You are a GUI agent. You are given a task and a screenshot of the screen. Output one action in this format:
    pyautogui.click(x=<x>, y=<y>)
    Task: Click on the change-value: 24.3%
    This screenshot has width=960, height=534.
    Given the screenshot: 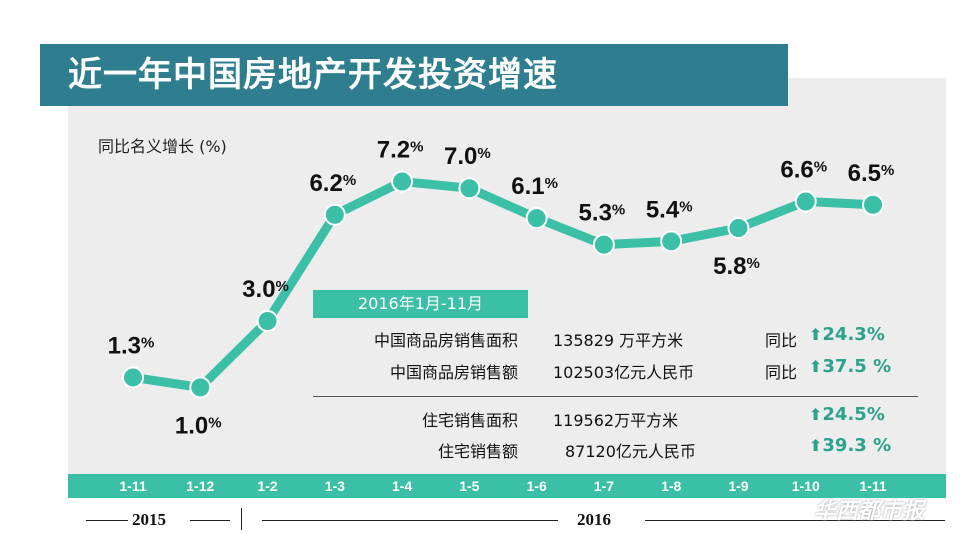 What is the action you would take?
    pyautogui.click(x=853, y=334)
    